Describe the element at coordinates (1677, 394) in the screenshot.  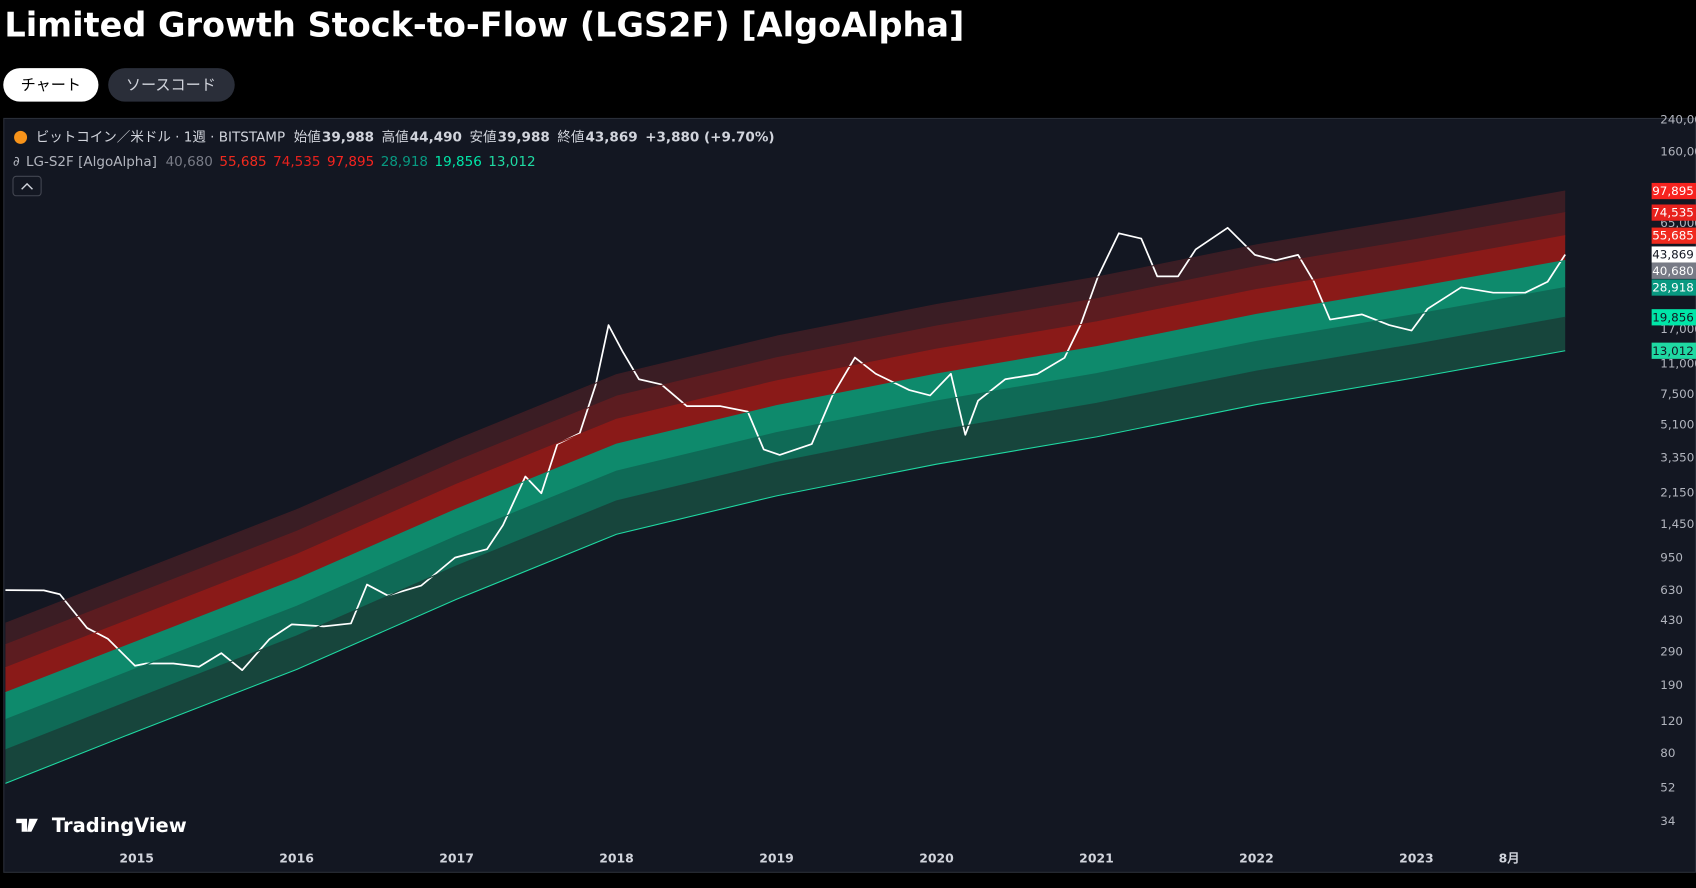
I see `y-tick-label: 7,500` at that location.